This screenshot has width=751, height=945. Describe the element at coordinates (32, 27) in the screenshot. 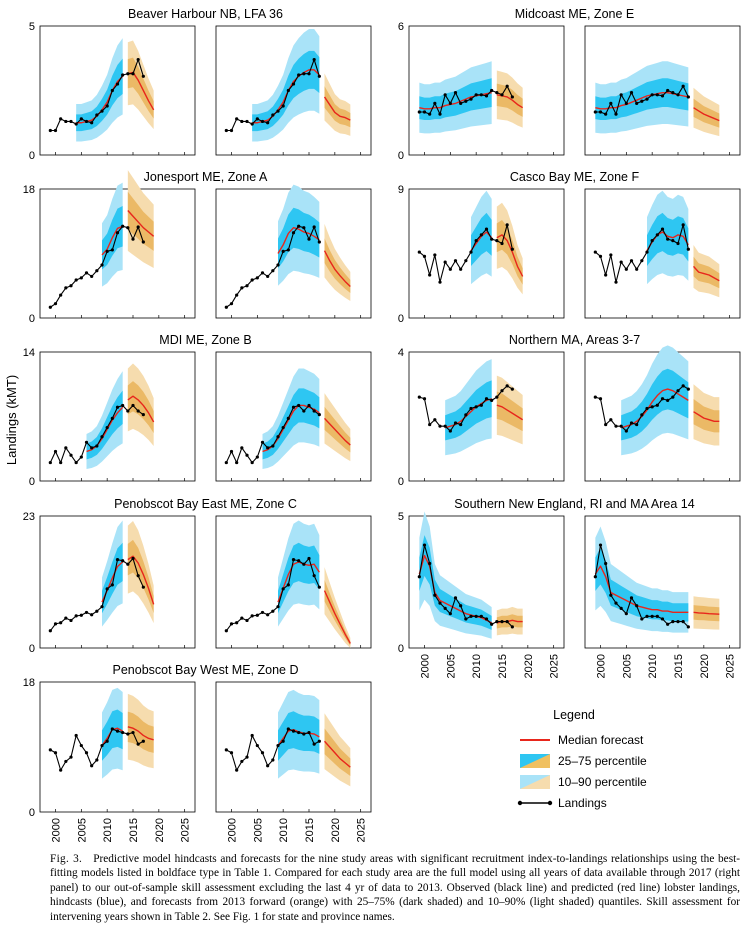

I see `y-tick-label: 5` at that location.